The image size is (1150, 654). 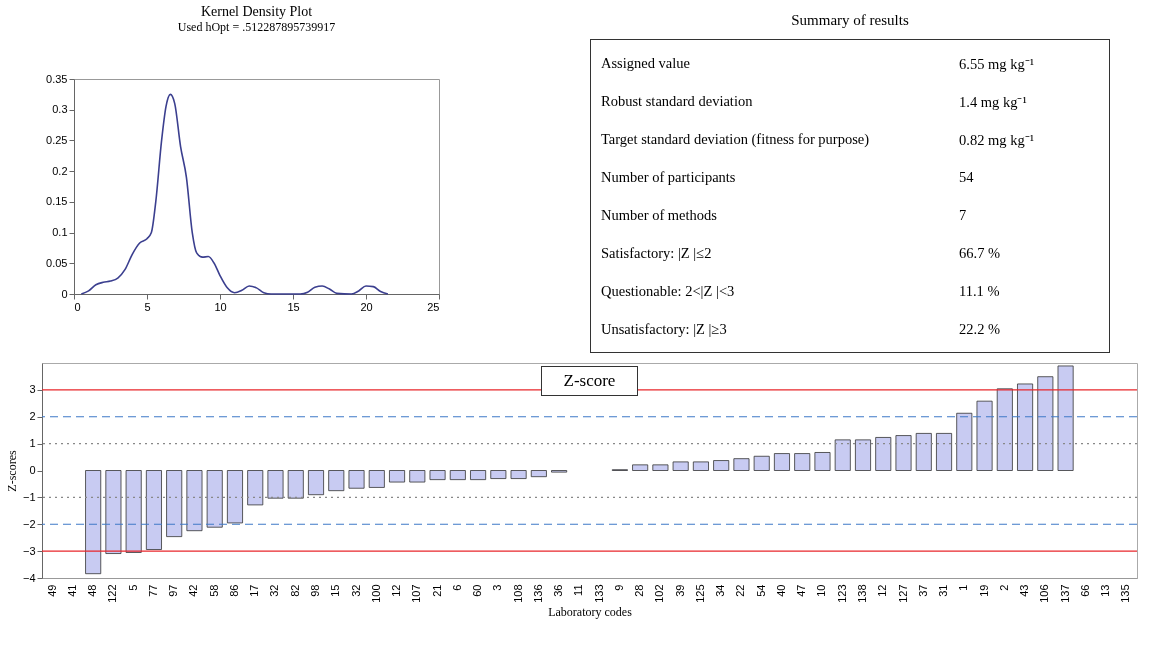 What do you see at coordinates (456, 587) in the screenshot?
I see `x-tick-label: 6` at bounding box center [456, 587].